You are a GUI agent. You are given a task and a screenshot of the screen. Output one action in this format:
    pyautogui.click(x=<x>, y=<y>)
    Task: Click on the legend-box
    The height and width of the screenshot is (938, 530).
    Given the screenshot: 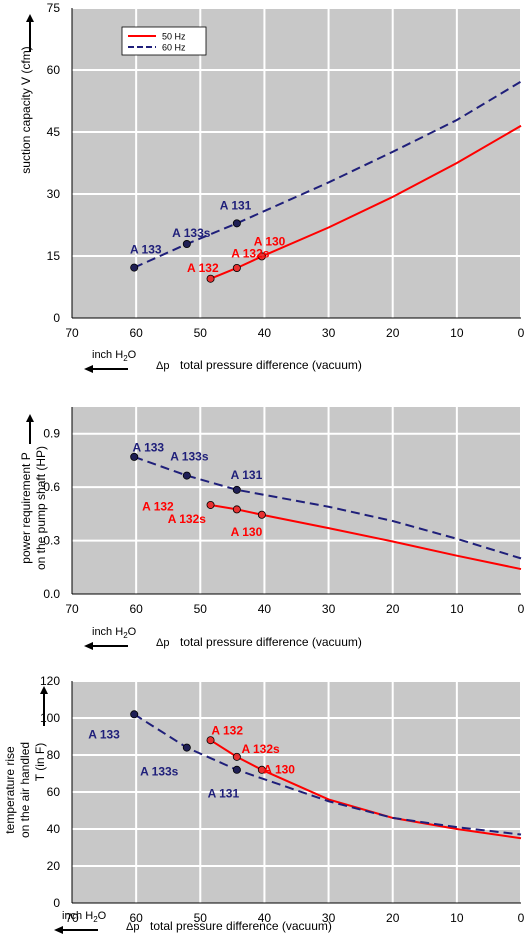 What is the action you would take?
    pyautogui.click(x=164, y=41)
    